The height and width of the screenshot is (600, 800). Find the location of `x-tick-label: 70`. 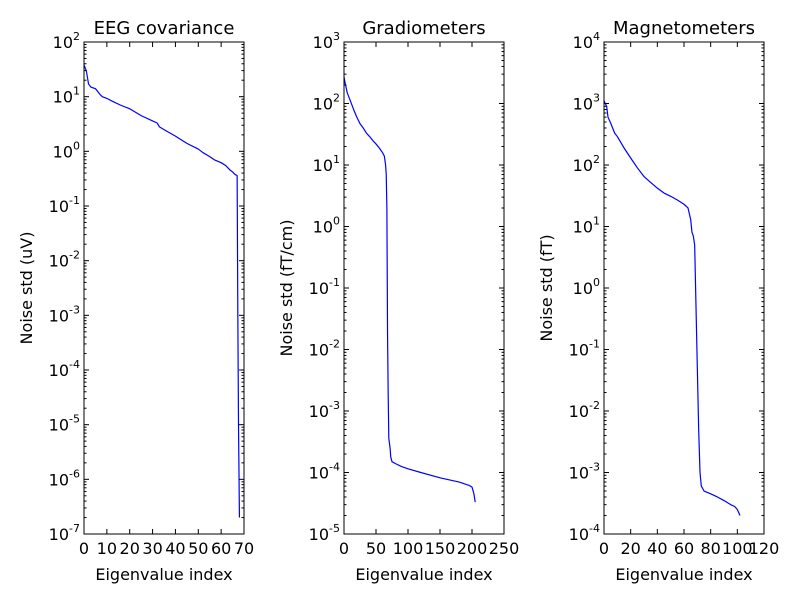

x-tick-label: 70 is located at coordinates (244, 548).